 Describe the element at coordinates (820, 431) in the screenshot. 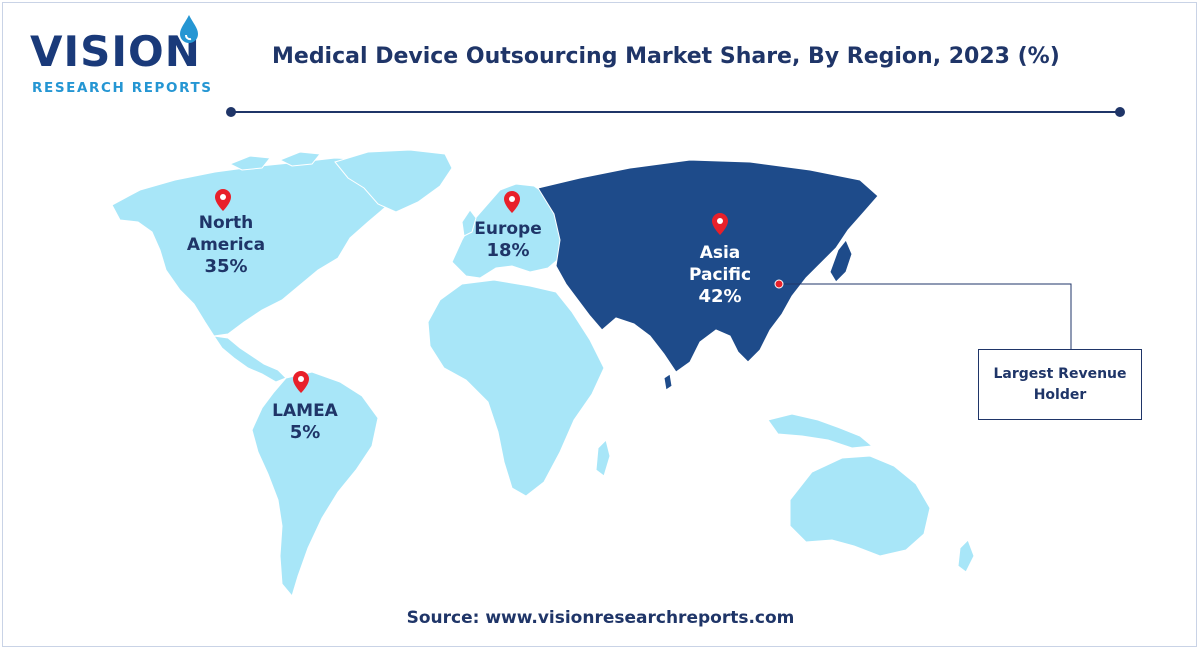

I see `region-indonesia` at that location.